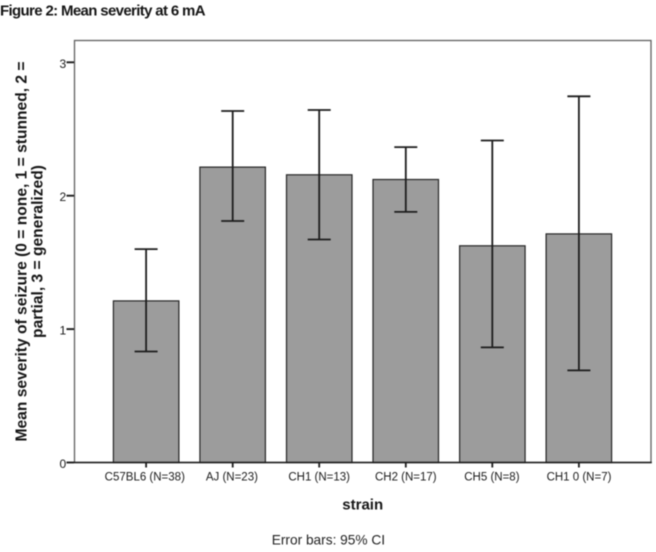  I want to click on svg-text: 2, so click(63, 197).